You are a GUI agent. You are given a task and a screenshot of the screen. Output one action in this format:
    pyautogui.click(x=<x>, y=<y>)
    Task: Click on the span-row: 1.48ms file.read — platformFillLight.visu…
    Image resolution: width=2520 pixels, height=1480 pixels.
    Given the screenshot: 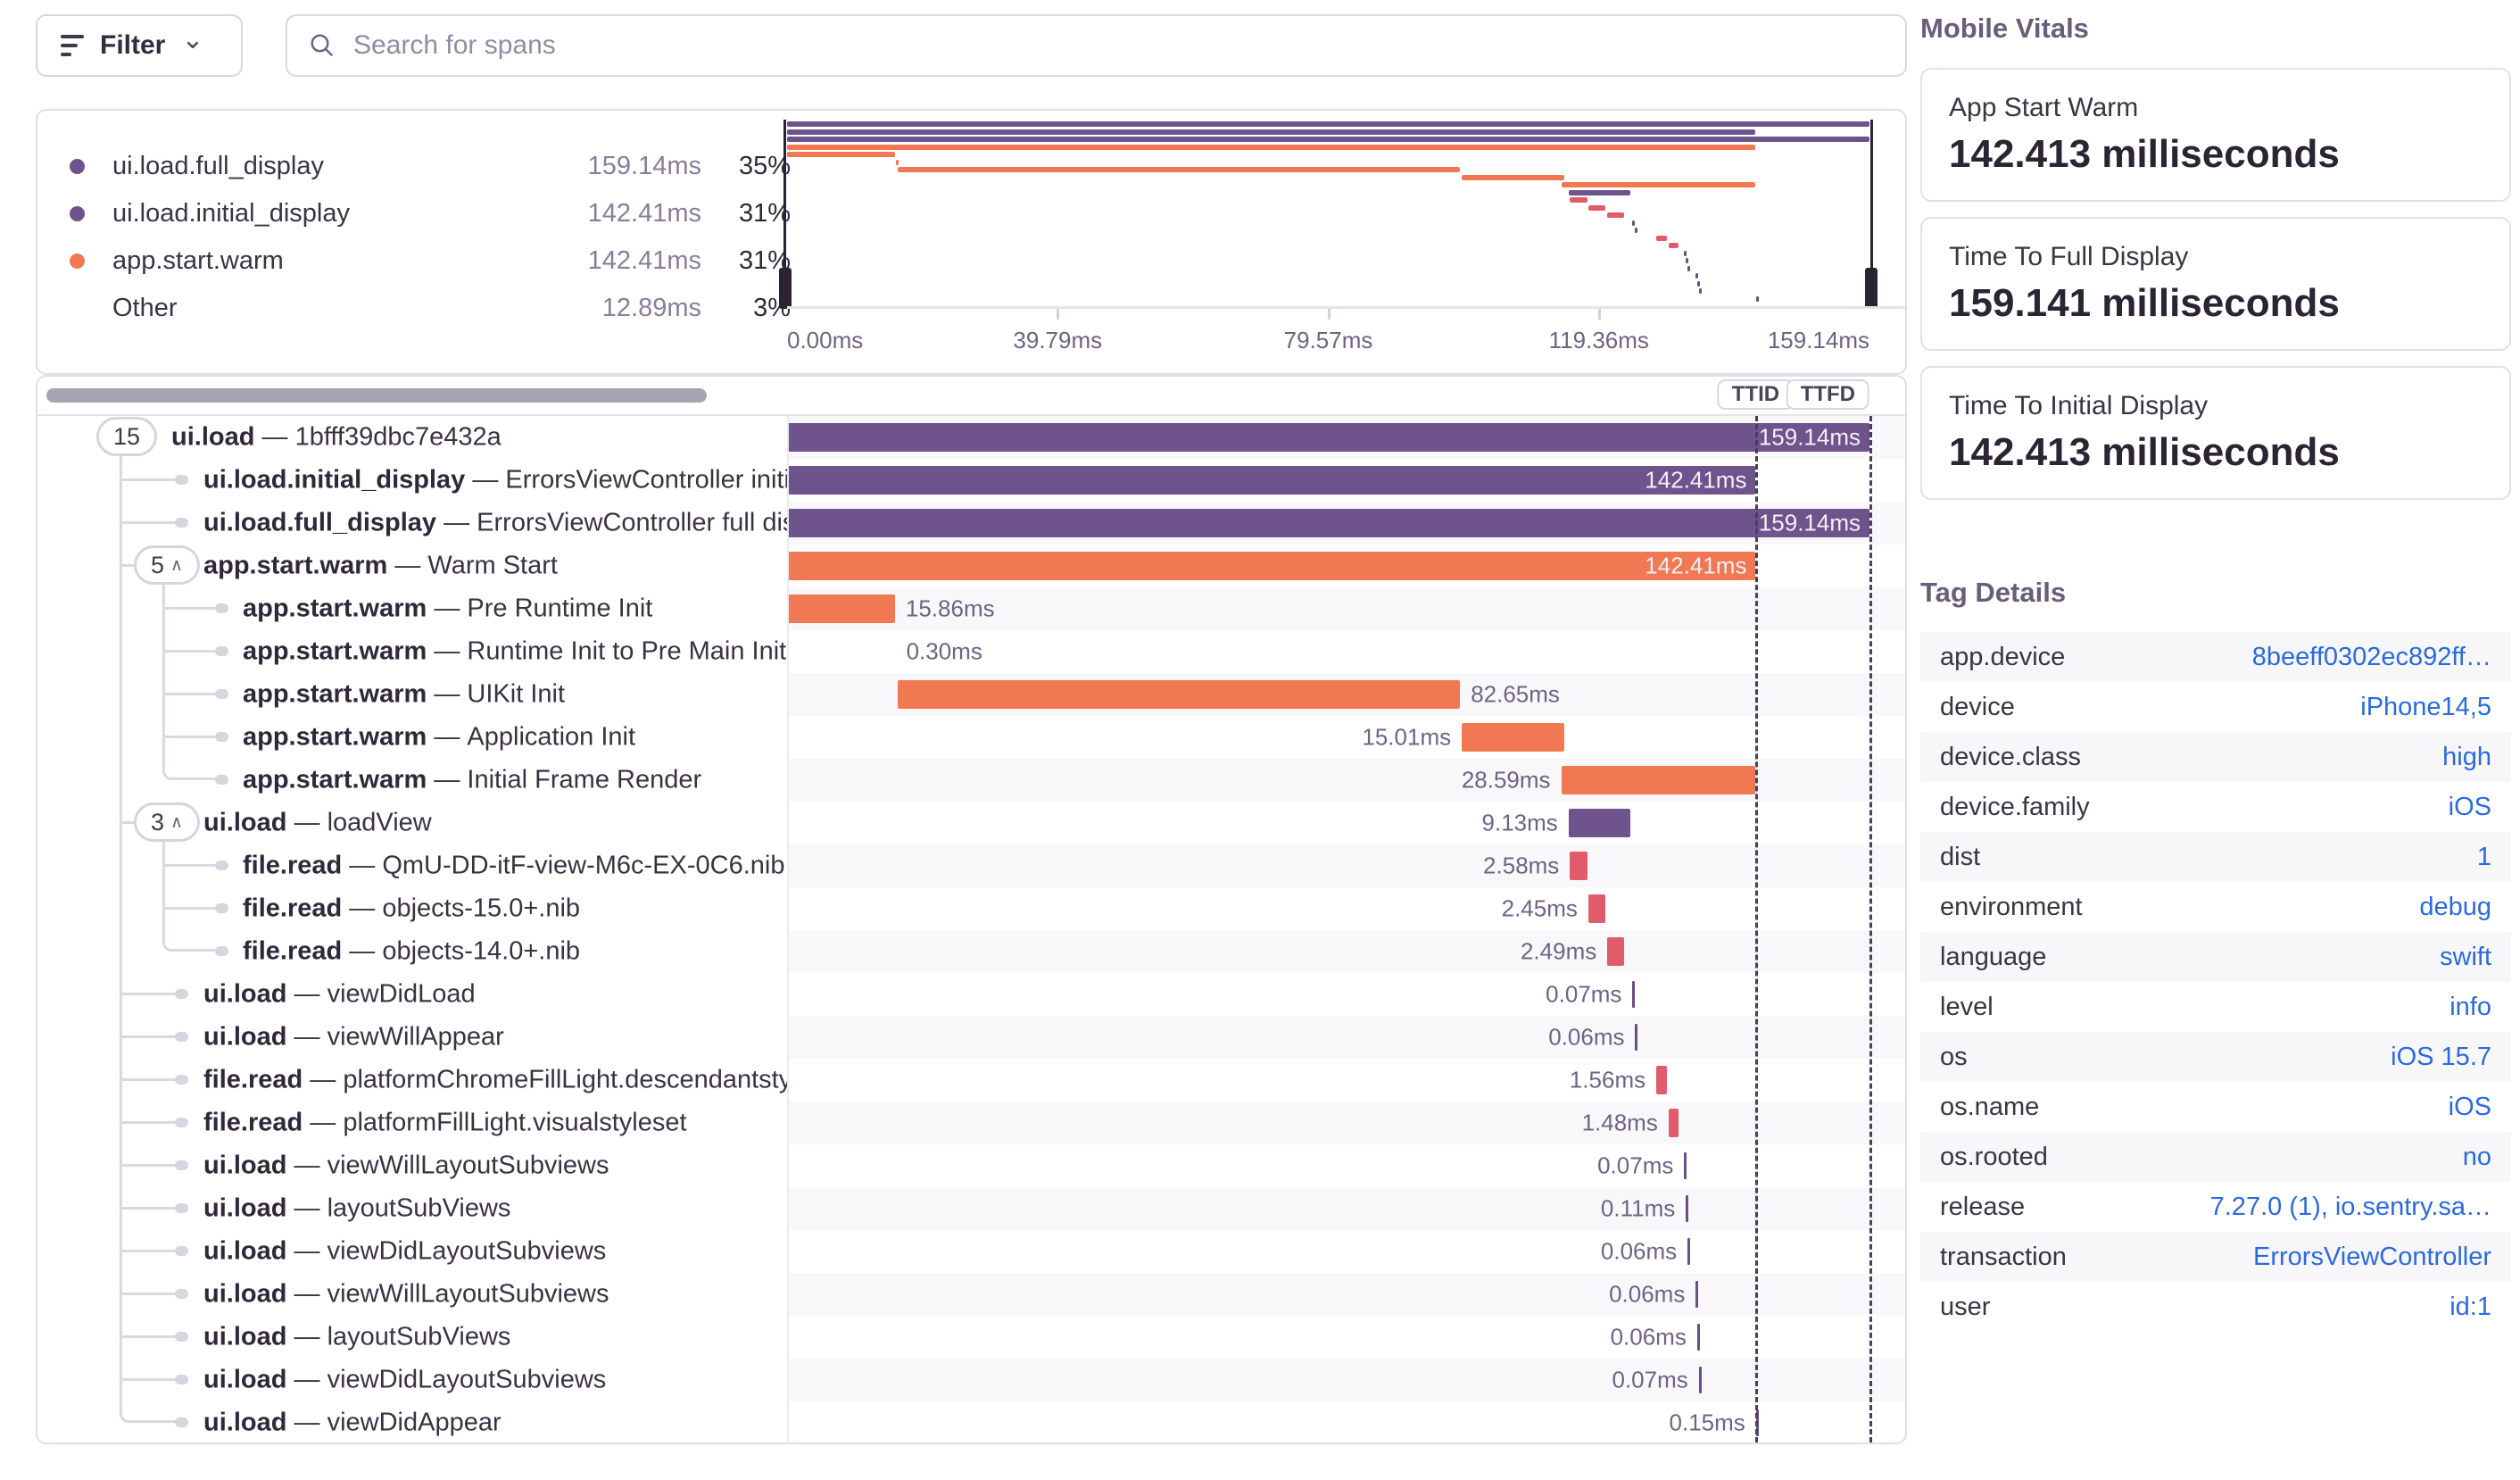 What is the action you would take?
    pyautogui.click(x=971, y=1123)
    